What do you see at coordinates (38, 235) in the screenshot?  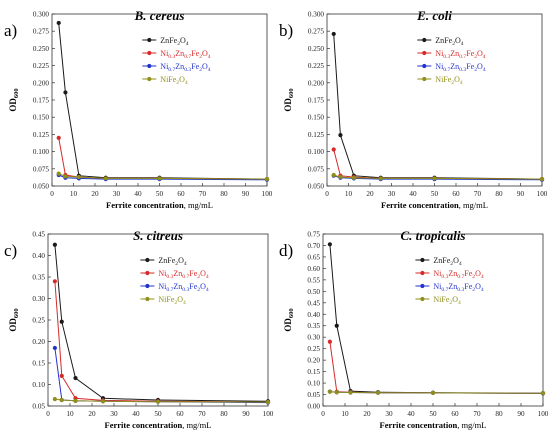 I see `y-tick-label: 0.45` at bounding box center [38, 235].